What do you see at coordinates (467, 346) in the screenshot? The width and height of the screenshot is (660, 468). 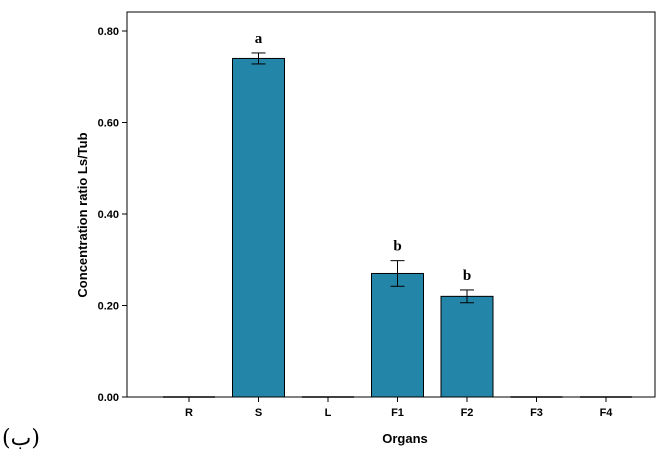 I see `bar-f2` at bounding box center [467, 346].